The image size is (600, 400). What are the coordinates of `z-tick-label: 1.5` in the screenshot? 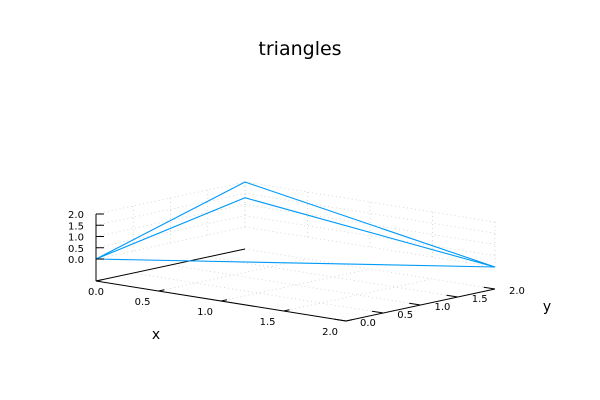 It's located at (76, 226).